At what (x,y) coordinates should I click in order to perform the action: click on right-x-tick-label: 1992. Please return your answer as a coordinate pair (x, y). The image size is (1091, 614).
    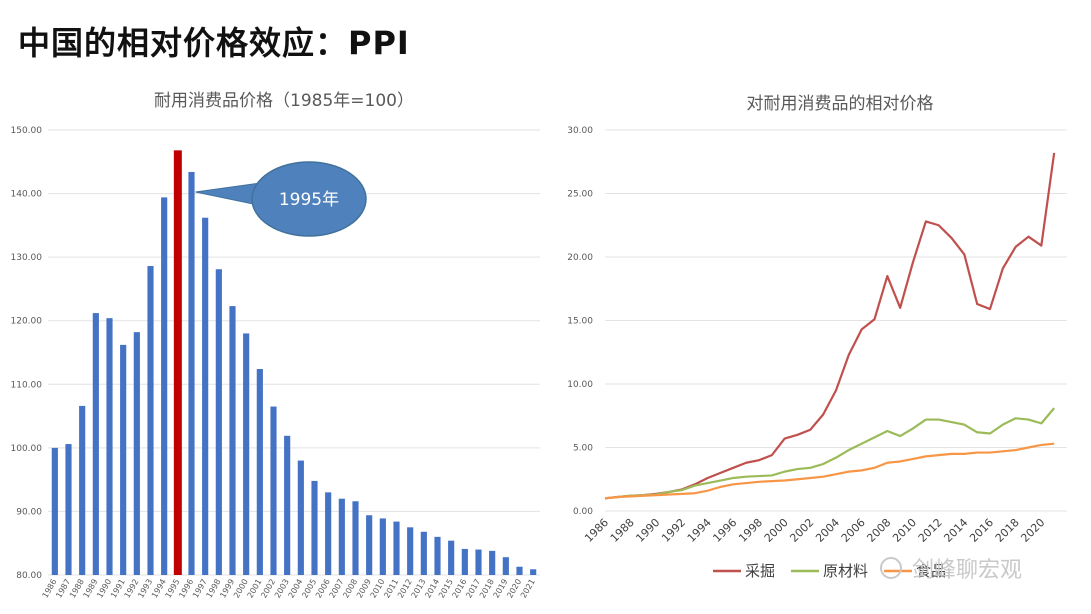
    Looking at the image, I should click on (673, 530).